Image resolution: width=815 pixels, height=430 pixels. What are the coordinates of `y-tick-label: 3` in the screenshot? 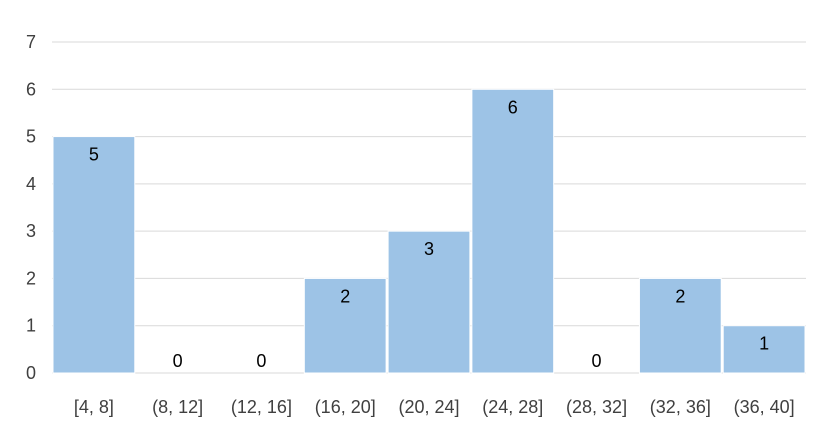 It's located at (31, 231).